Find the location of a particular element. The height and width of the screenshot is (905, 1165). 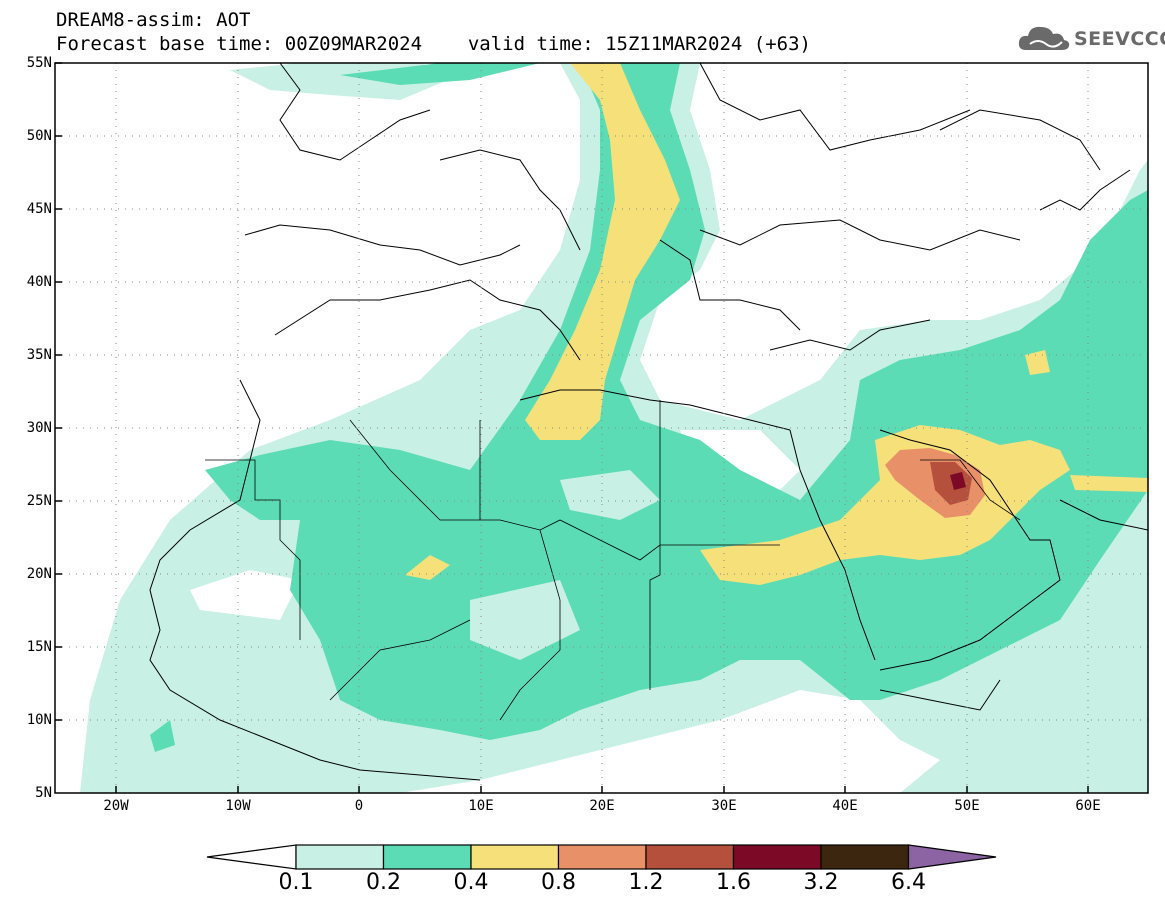

base-time: Forecast base time: 00Z09MAR2024 is located at coordinates (239, 44).